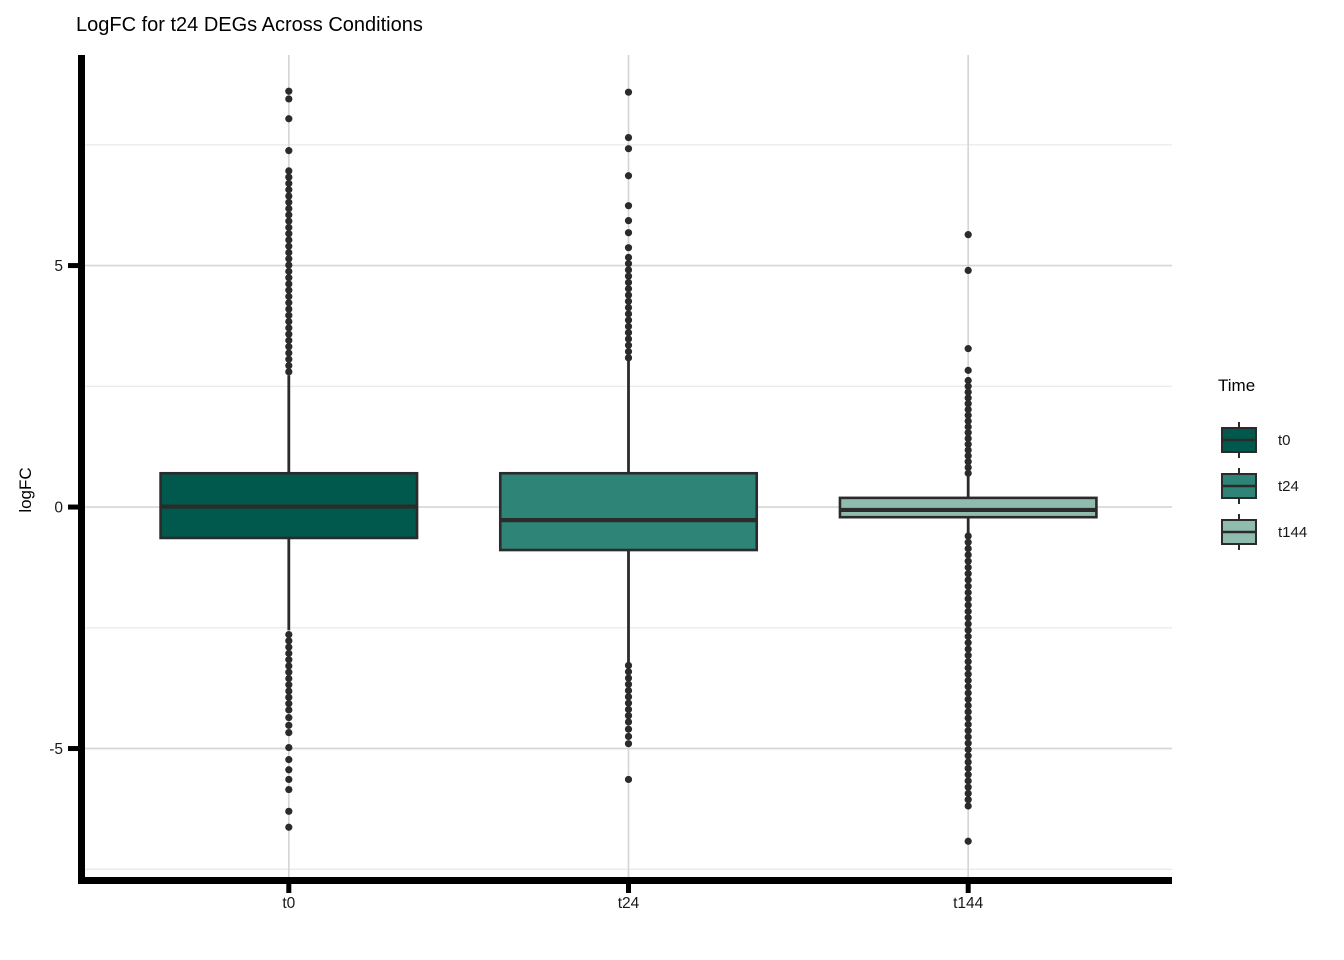 This screenshot has height=960, width=1344. I want to click on legend-entry-t24: t24, so click(1262, 486).